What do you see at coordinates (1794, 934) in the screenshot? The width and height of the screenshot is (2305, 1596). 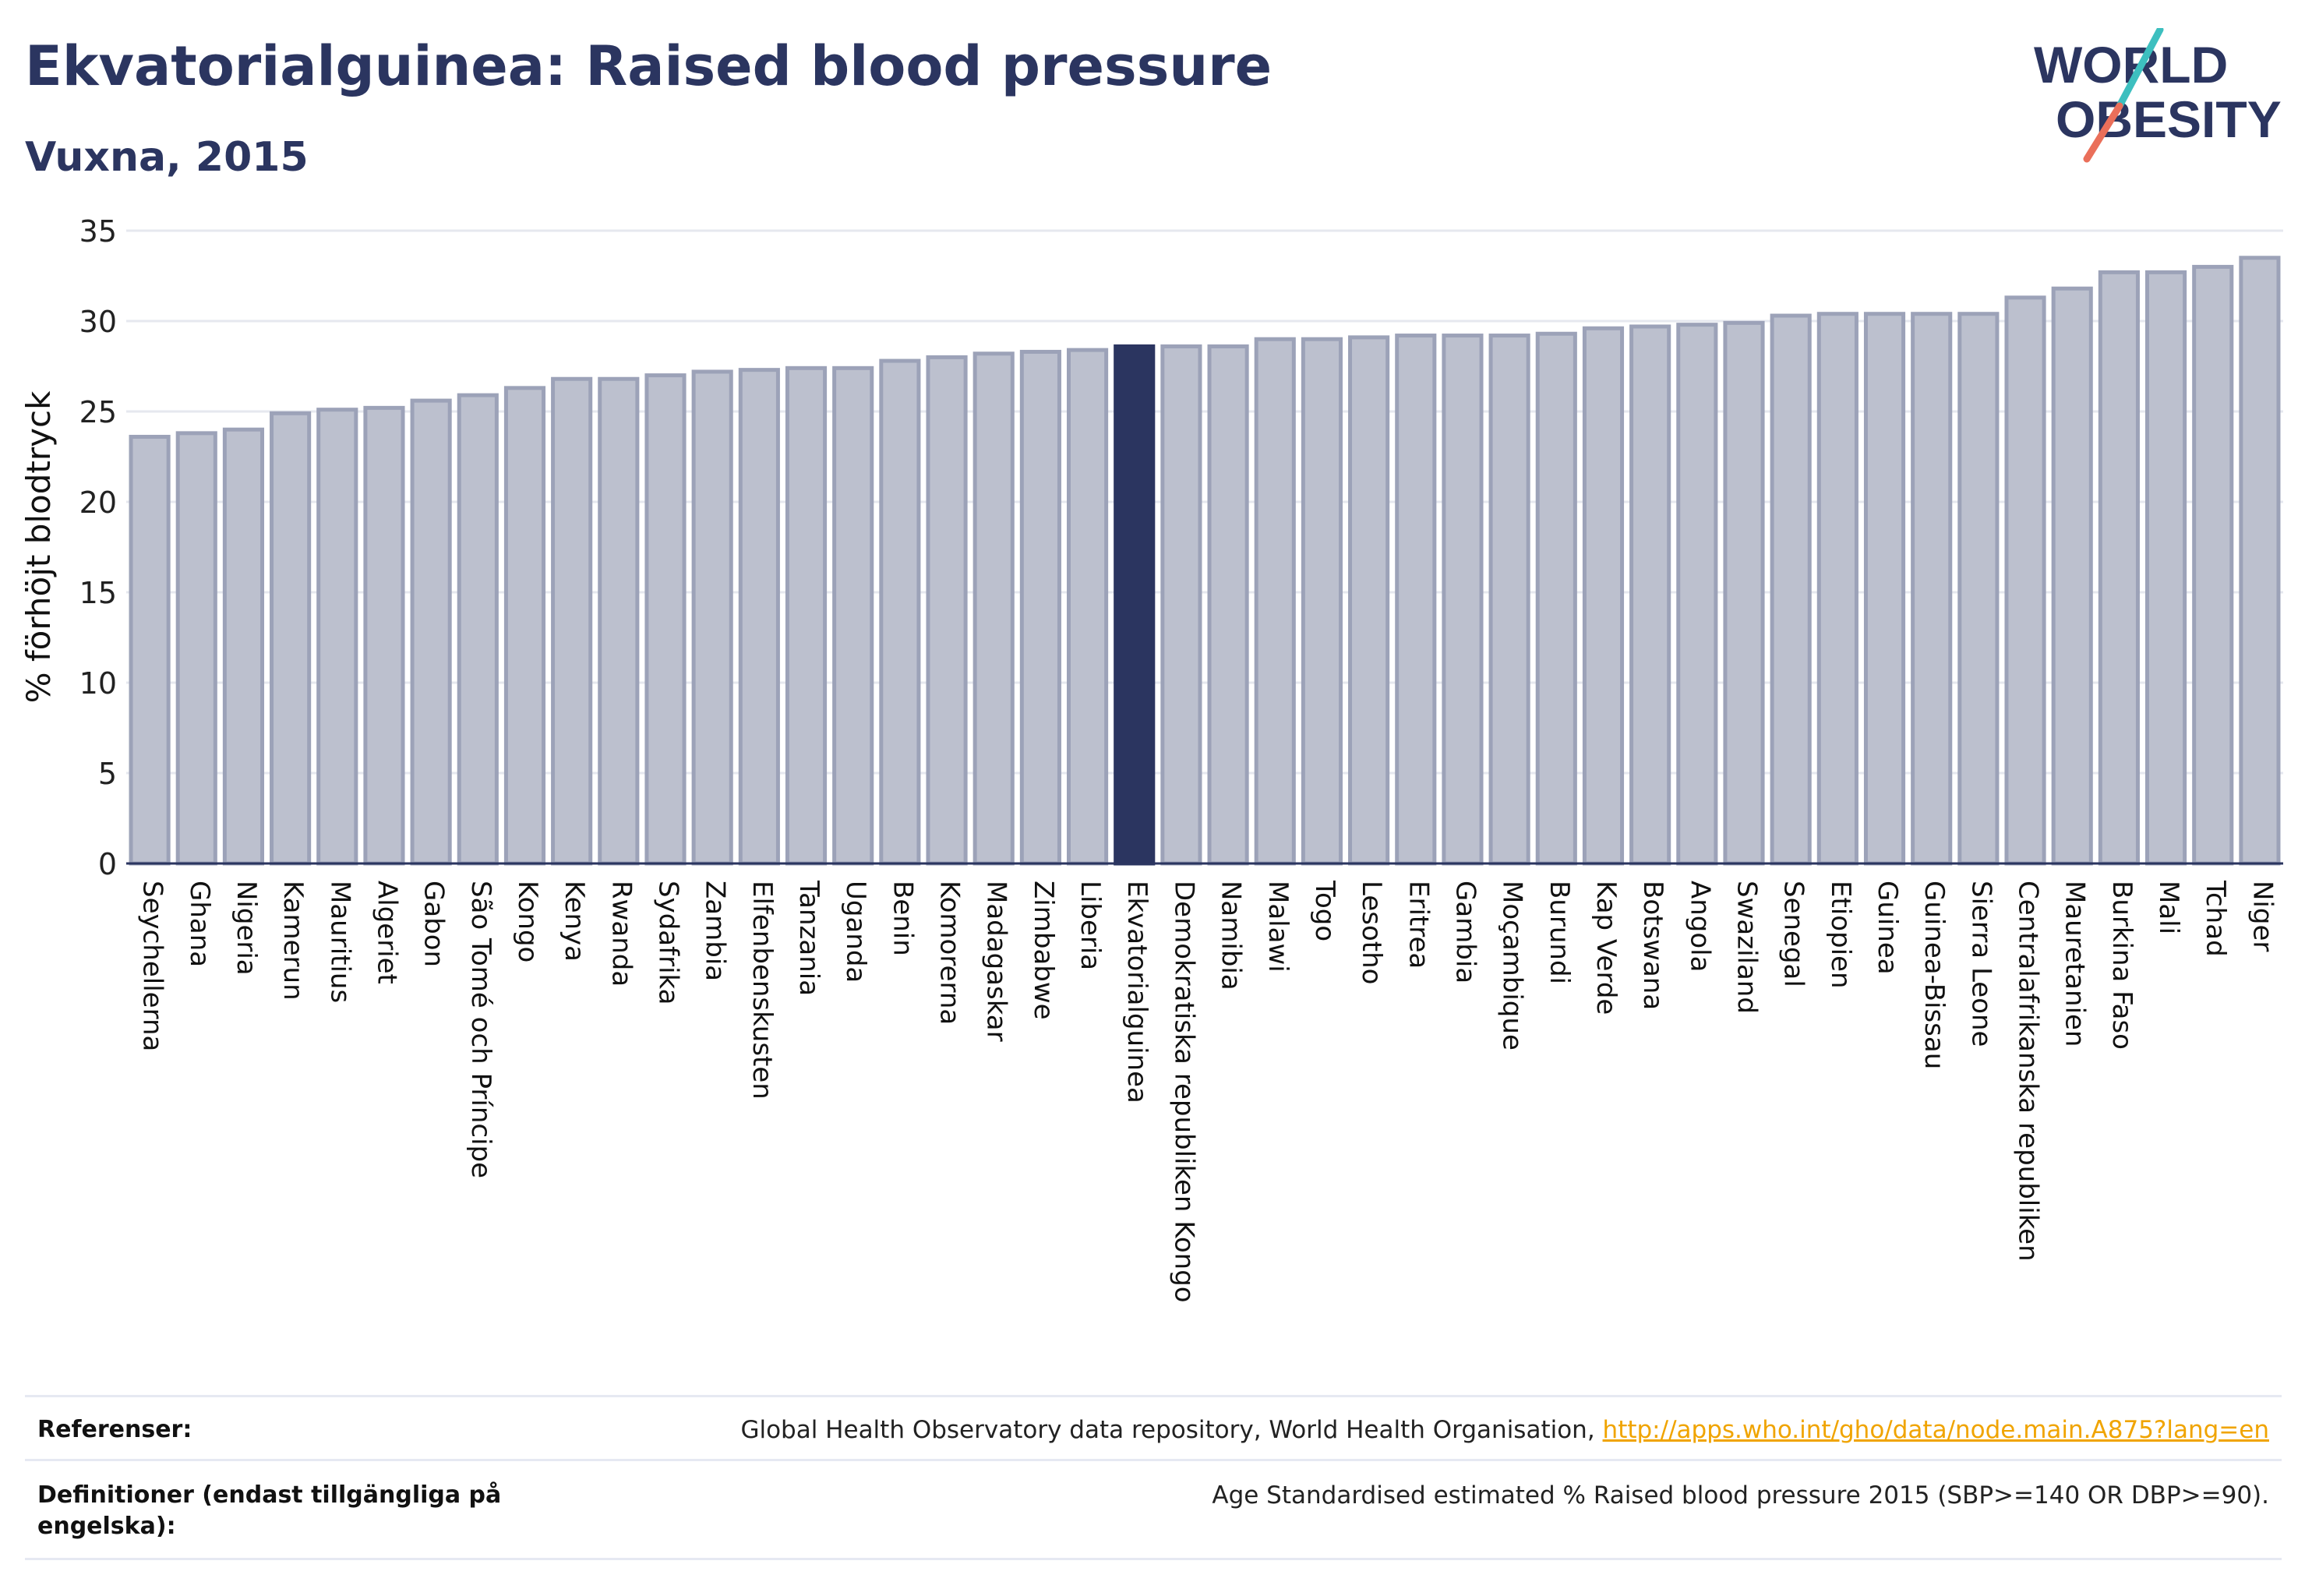 I see `x-tick-label: Senegal` at bounding box center [1794, 934].